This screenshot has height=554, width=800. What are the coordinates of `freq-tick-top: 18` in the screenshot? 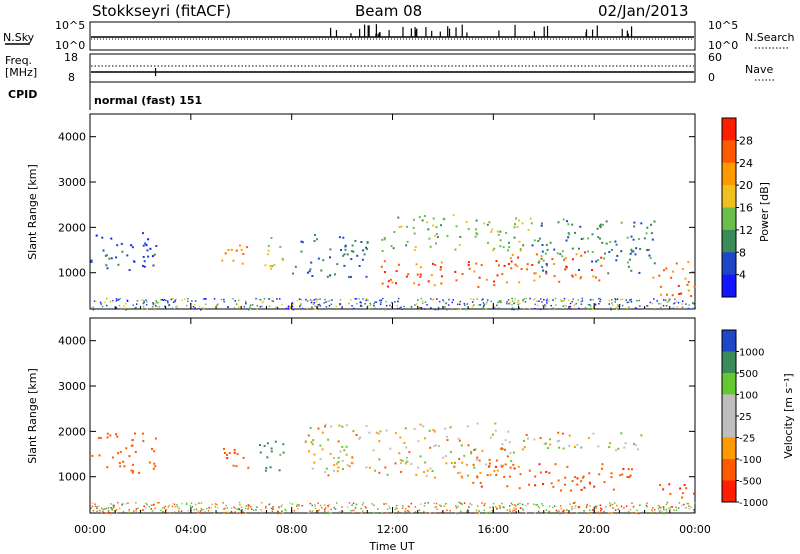 It's located at (71, 57).